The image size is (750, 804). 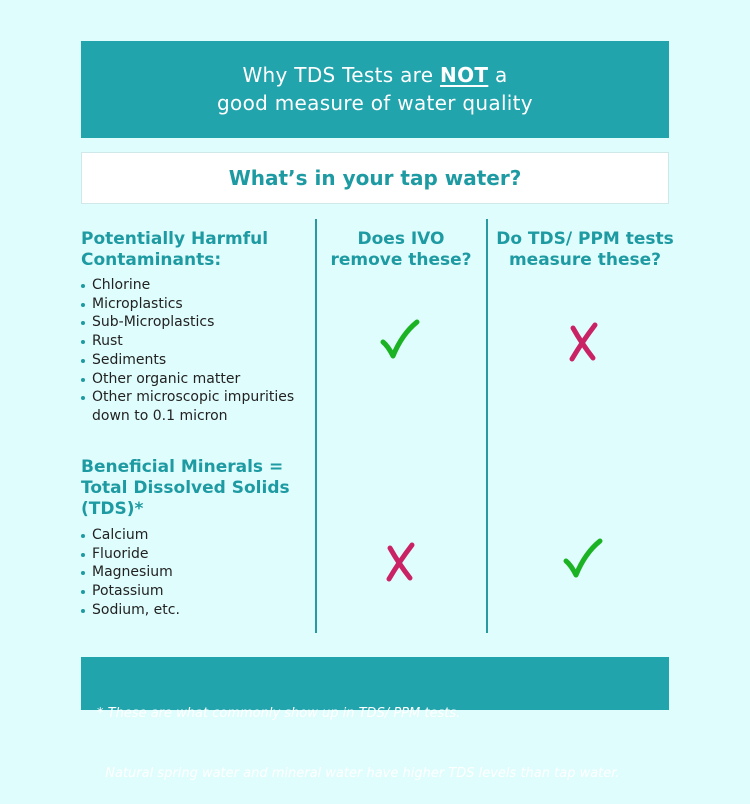 What do you see at coordinates (585, 239) in the screenshot?
I see `column-heading-tds-line1: Do TDS/ PPM tests` at bounding box center [585, 239].